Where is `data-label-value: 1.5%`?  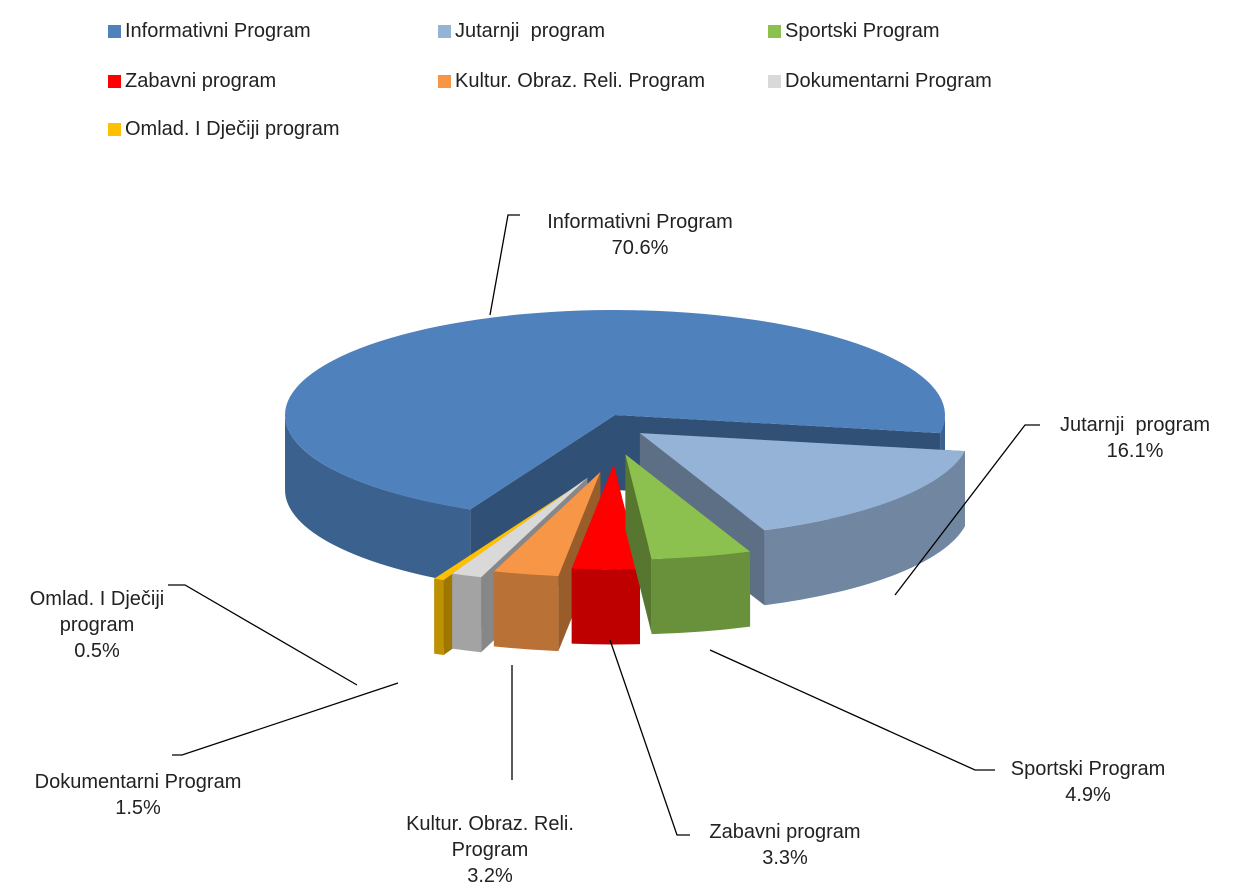 data-label-value: 1.5% is located at coordinates (138, 808).